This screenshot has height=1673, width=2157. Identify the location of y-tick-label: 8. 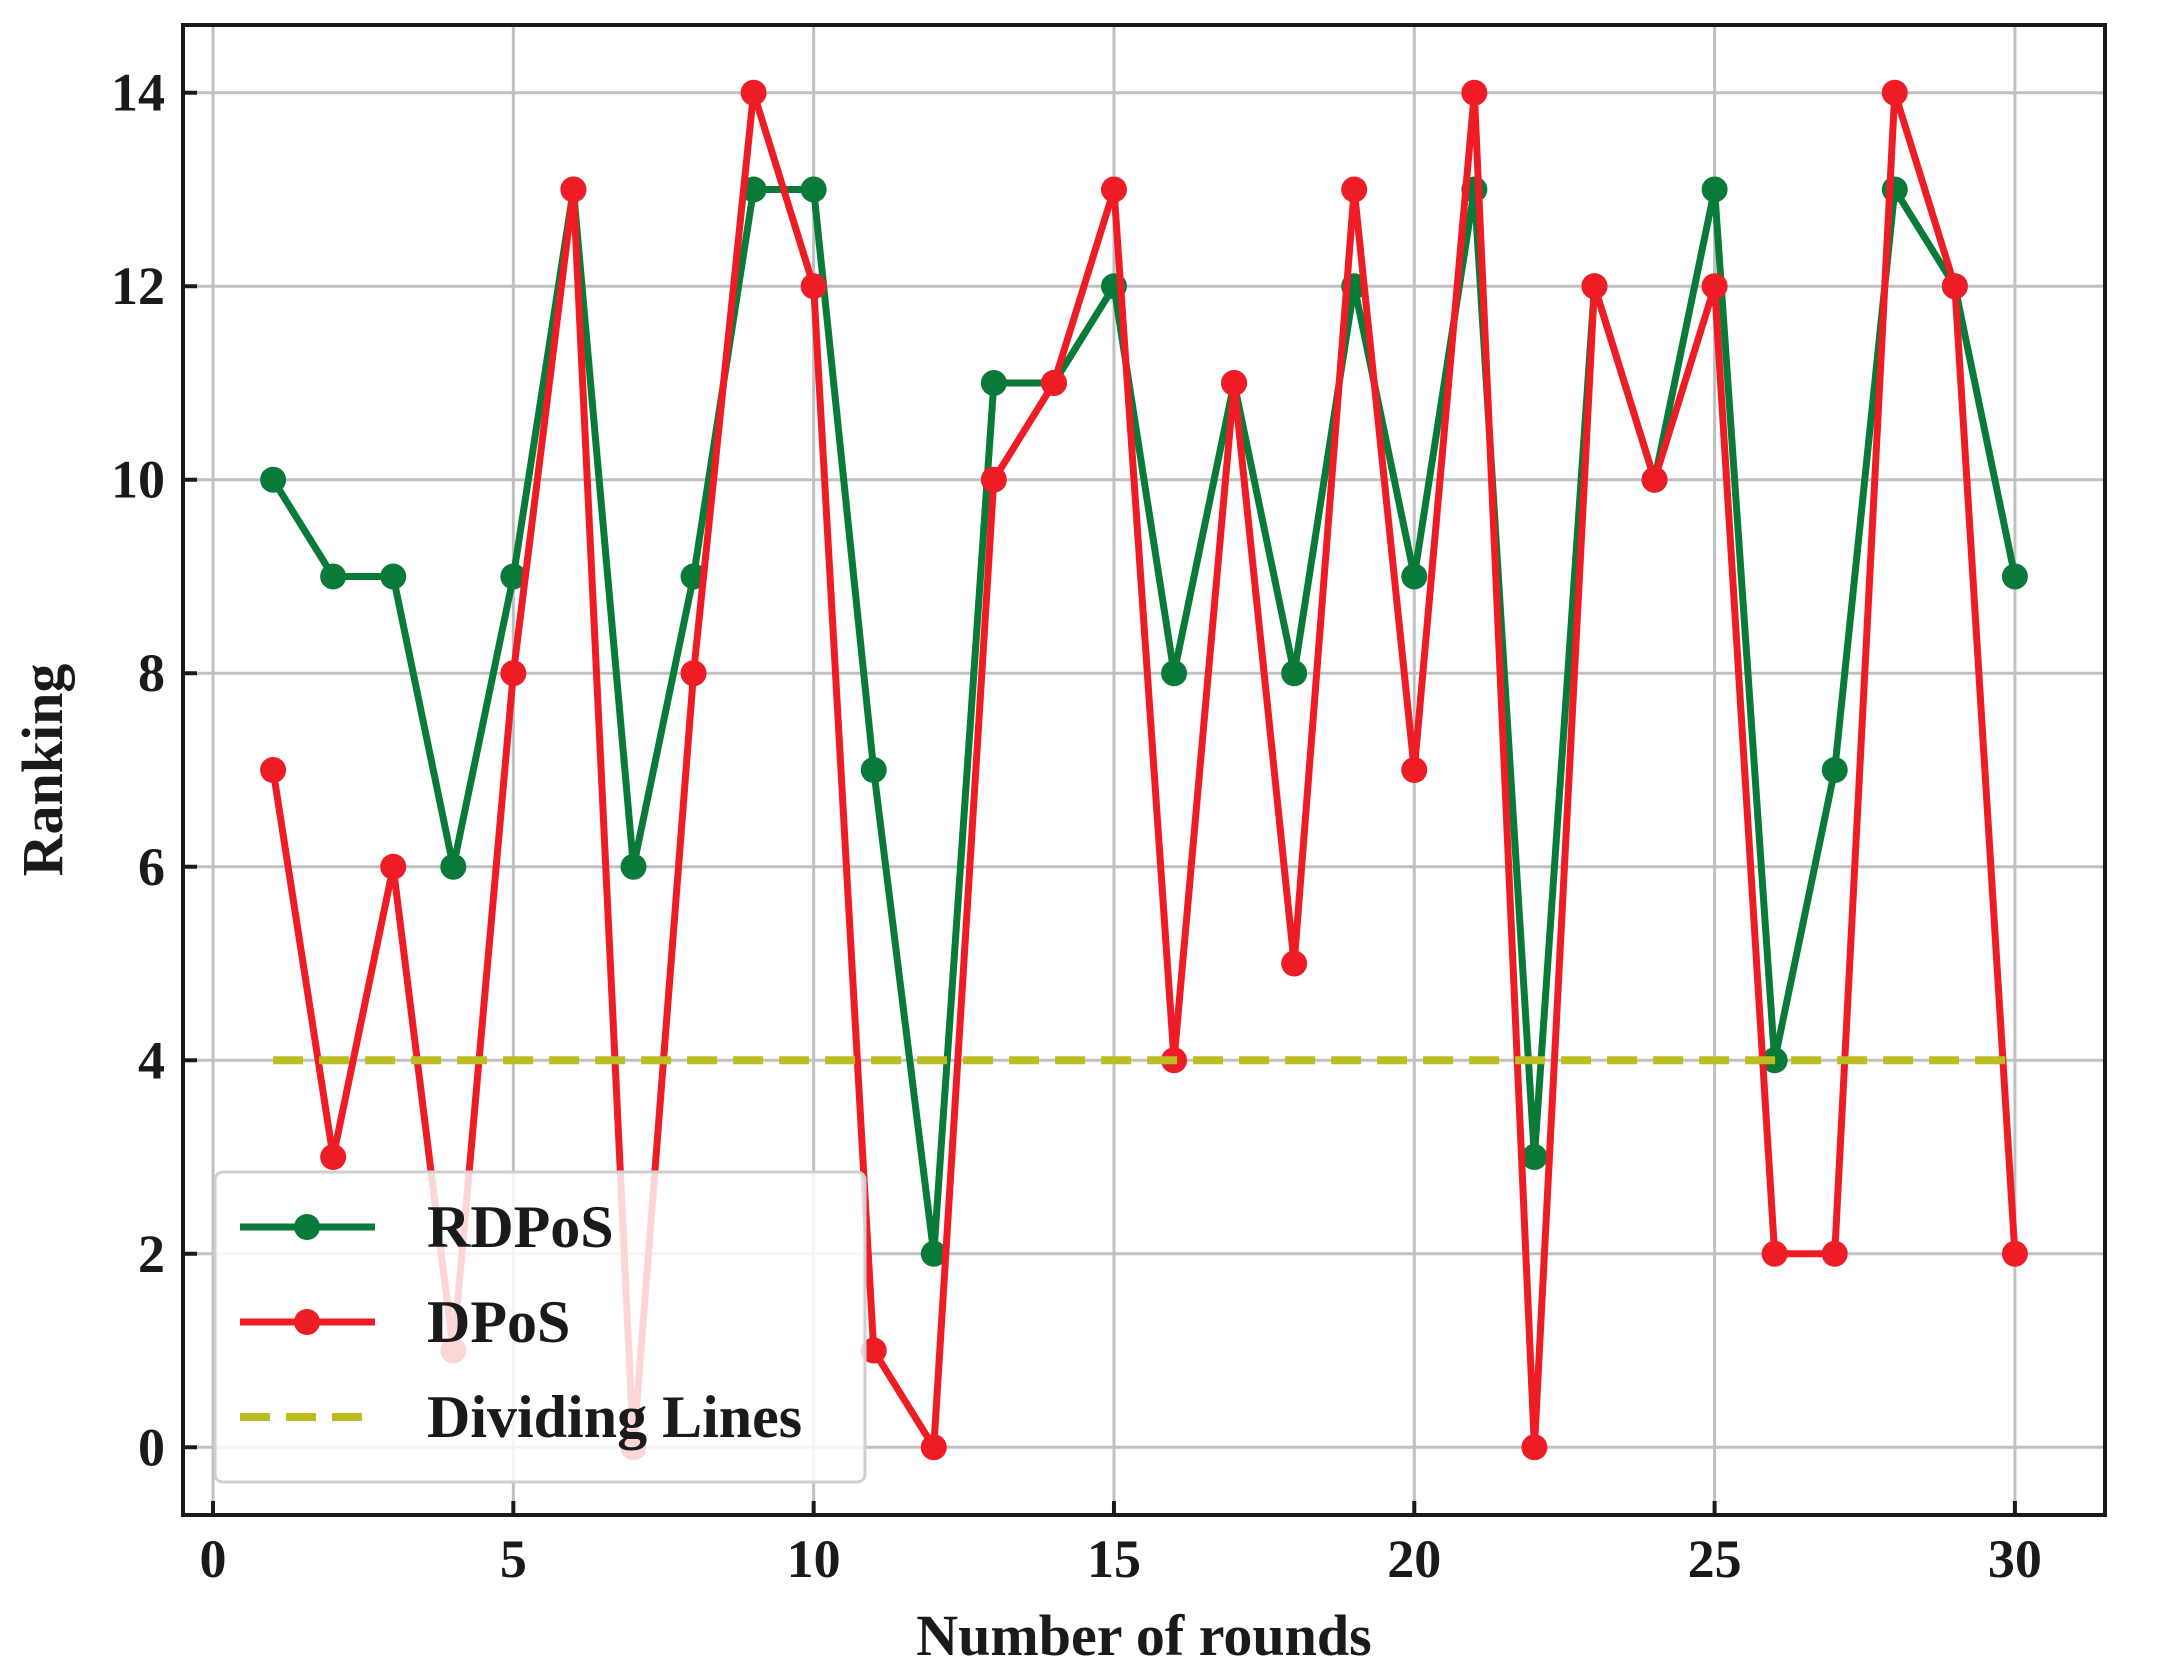
(151, 673).